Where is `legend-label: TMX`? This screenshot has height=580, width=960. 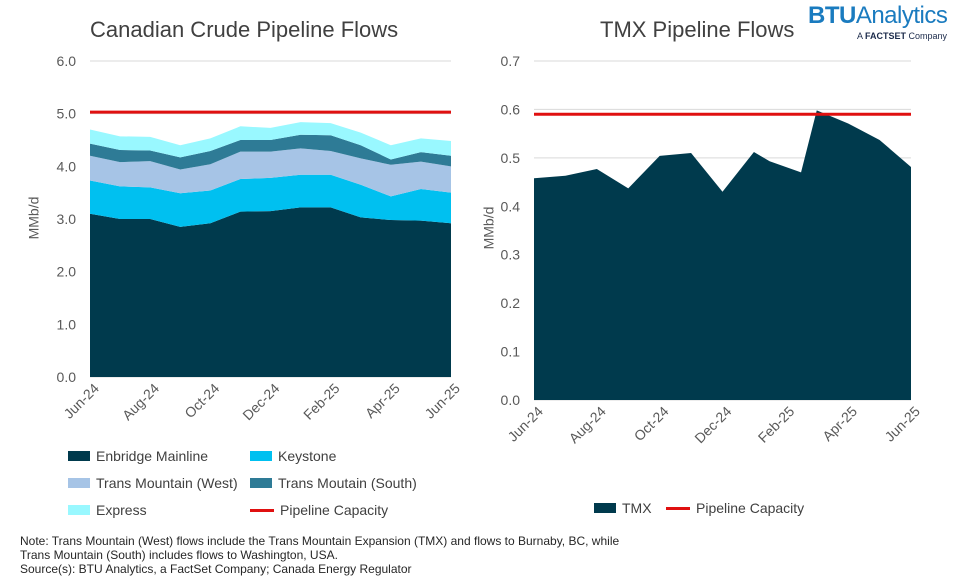 legend-label: TMX is located at coordinates (637, 508).